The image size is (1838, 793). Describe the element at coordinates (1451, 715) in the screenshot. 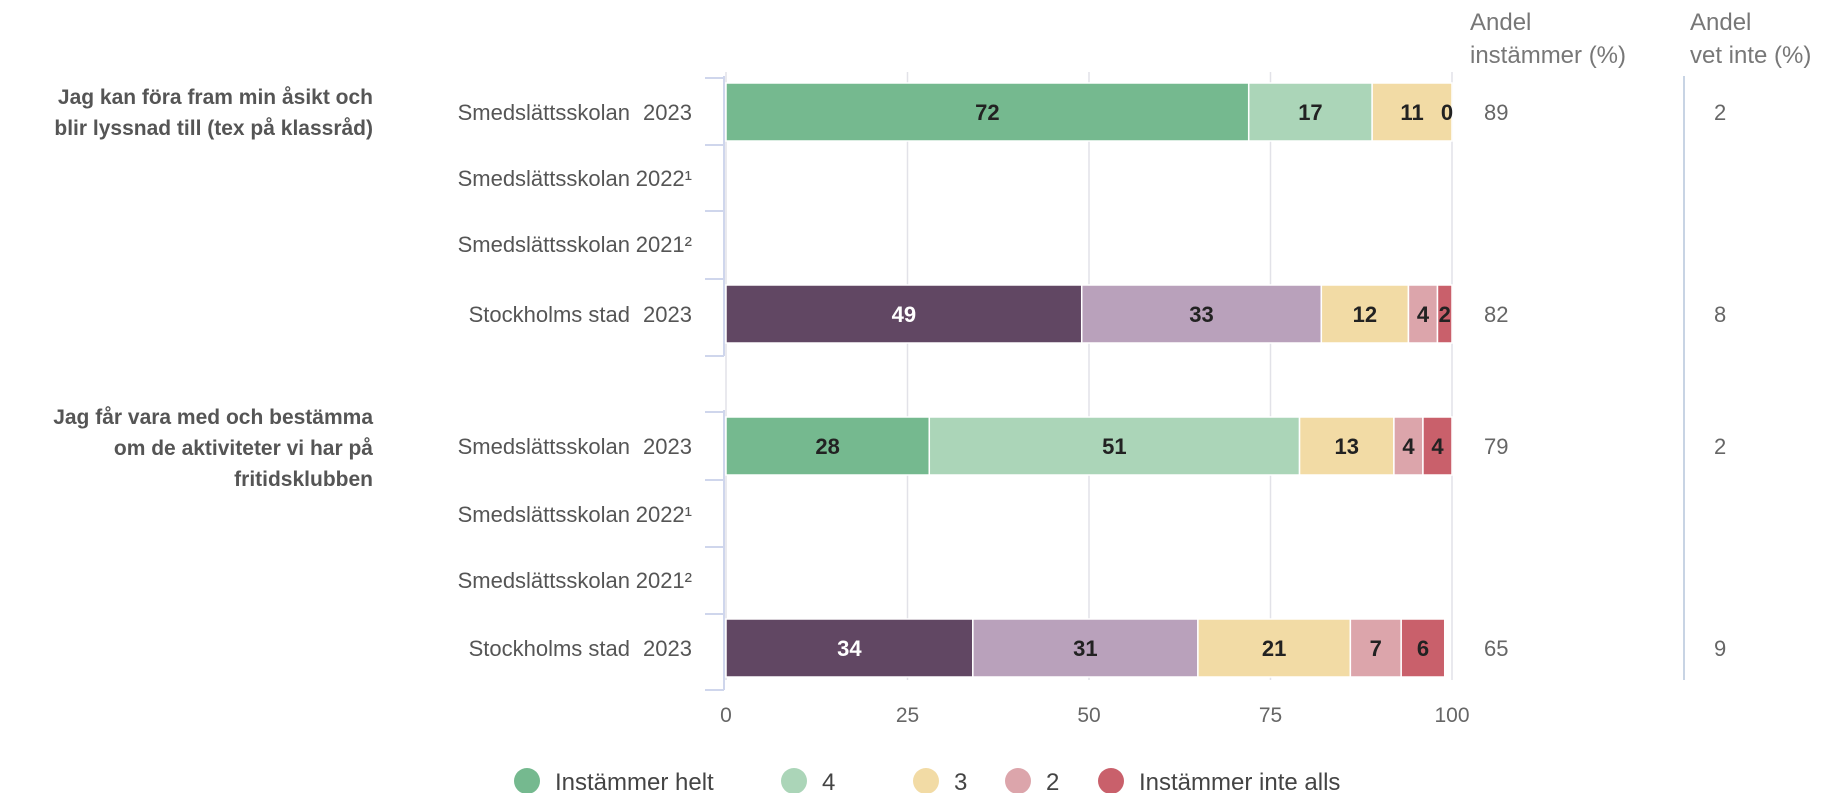

I see `x-tick-label: 100` at that location.